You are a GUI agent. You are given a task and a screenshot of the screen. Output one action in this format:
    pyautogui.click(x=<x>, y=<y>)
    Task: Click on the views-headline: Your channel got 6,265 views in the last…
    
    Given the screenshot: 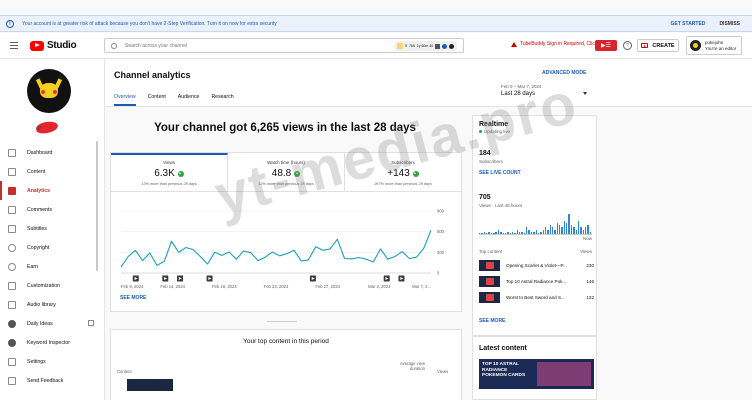 What is the action you would take?
    pyautogui.click(x=285, y=128)
    